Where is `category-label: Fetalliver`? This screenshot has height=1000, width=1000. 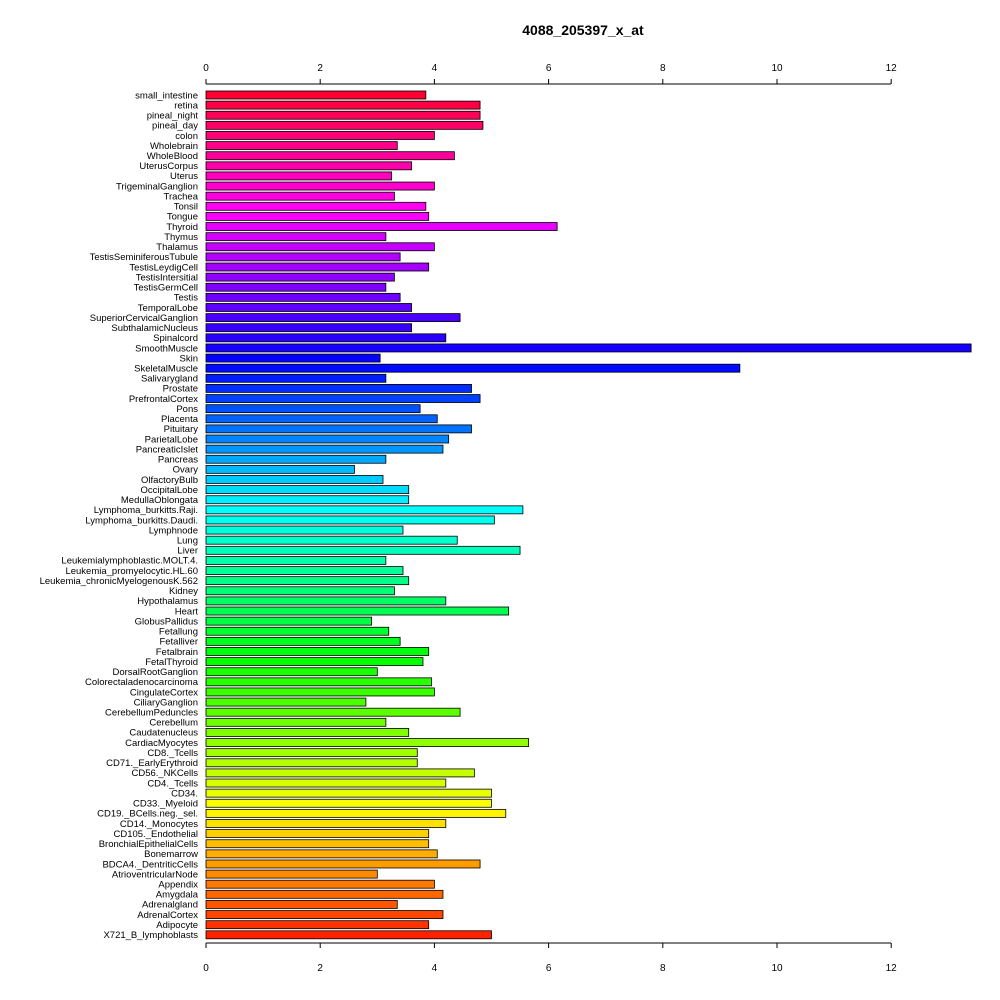
category-label: Fetalliver is located at coordinates (178, 642).